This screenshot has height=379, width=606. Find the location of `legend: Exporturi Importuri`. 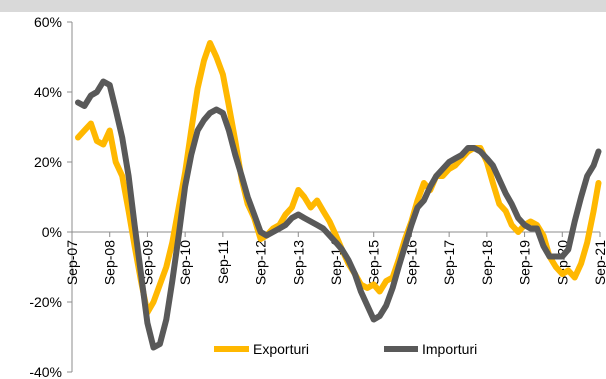

legend: Exporturi Importuri is located at coordinates (345, 349).